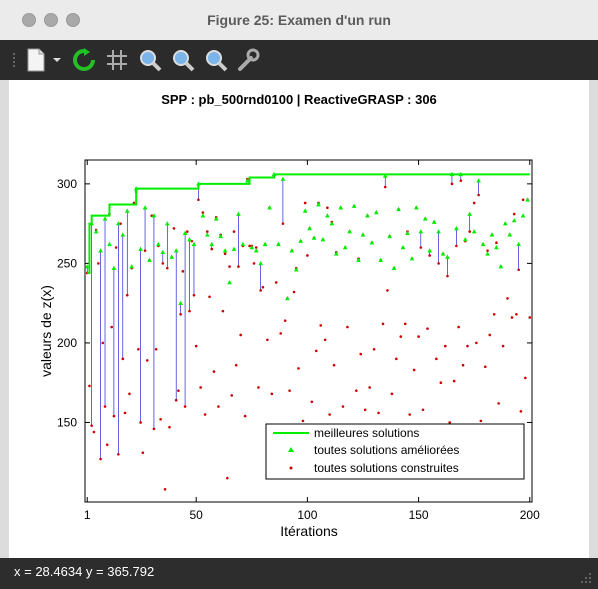 This screenshot has height=589, width=598. Describe the element at coordinates (14, 60) in the screenshot. I see `toolbar-grip-icon` at that location.